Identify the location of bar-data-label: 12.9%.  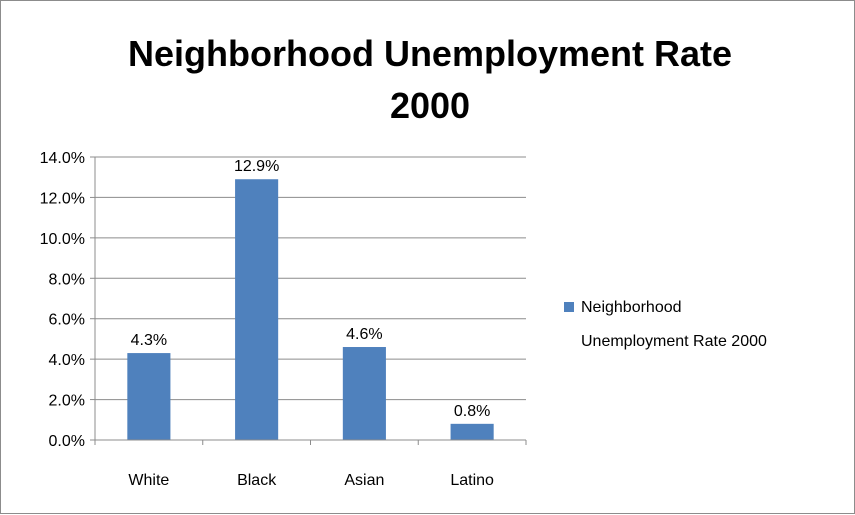
(256, 166).